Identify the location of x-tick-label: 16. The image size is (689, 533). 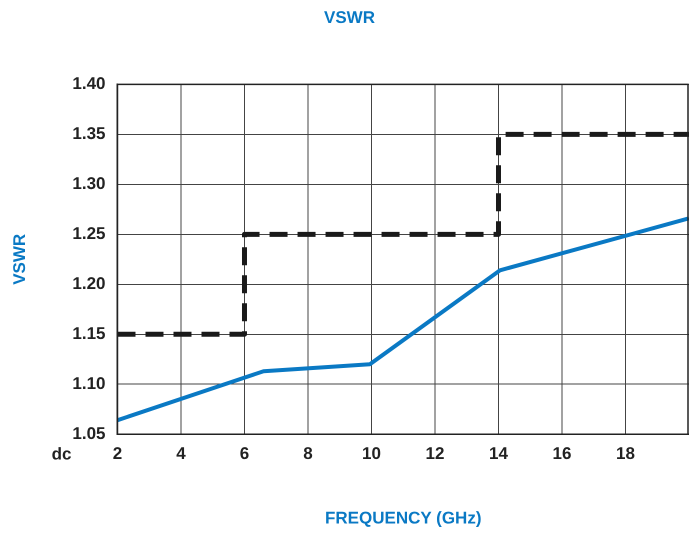
(562, 454).